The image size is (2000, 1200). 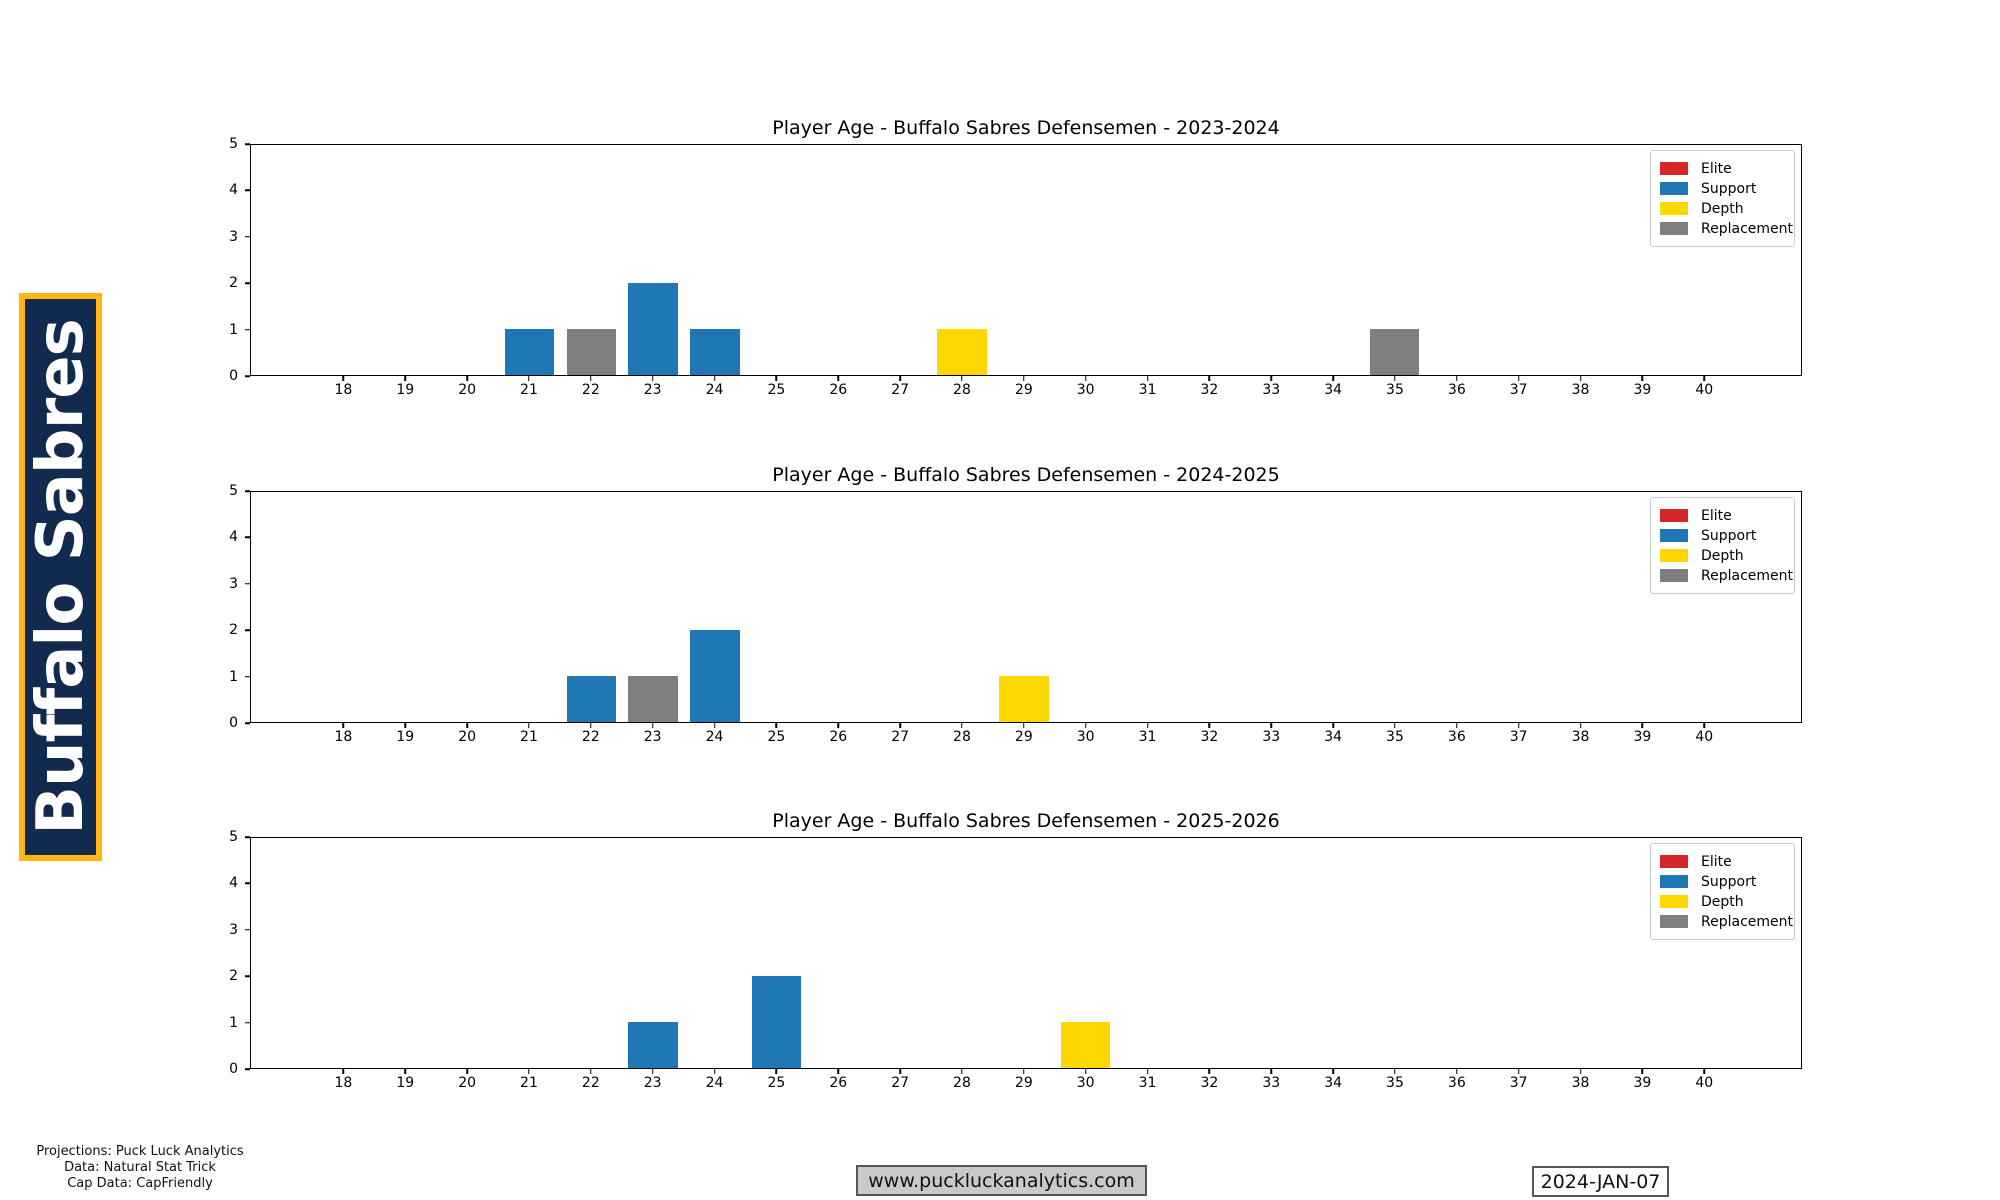 I want to click on bar-age-24-support, so click(x=715, y=352).